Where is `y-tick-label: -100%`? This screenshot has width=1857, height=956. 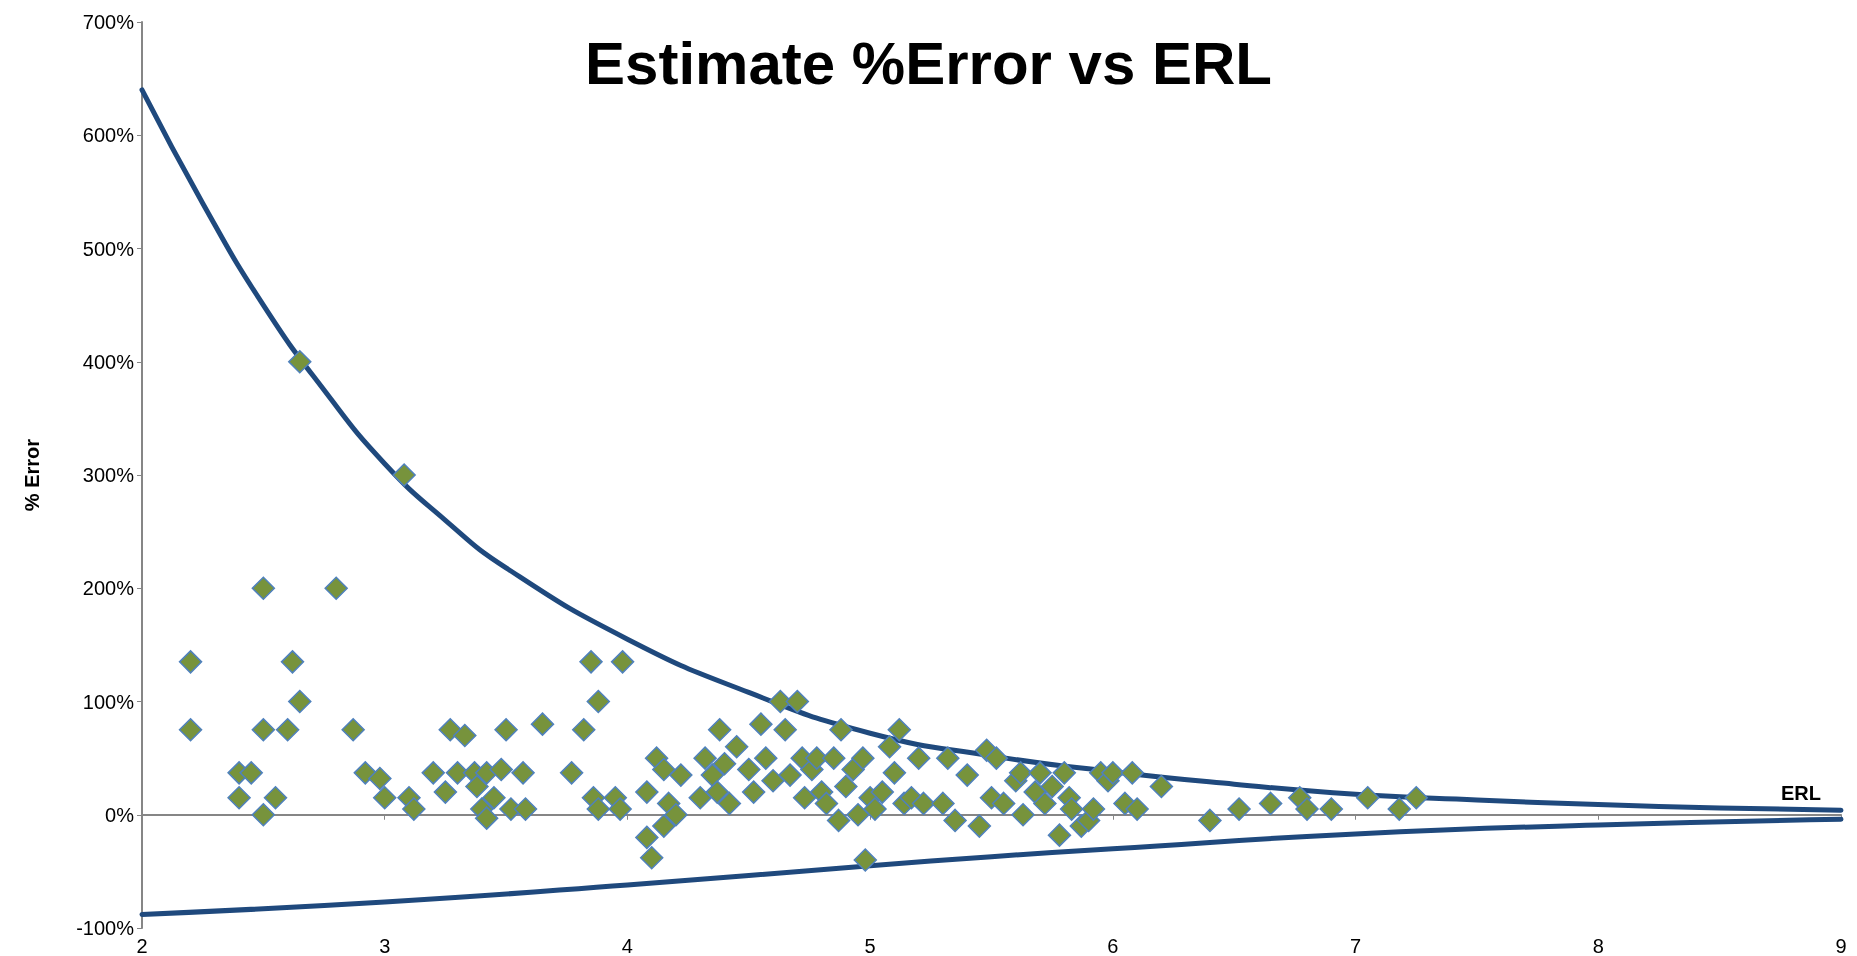 y-tick-label: -100% is located at coordinates (105, 928).